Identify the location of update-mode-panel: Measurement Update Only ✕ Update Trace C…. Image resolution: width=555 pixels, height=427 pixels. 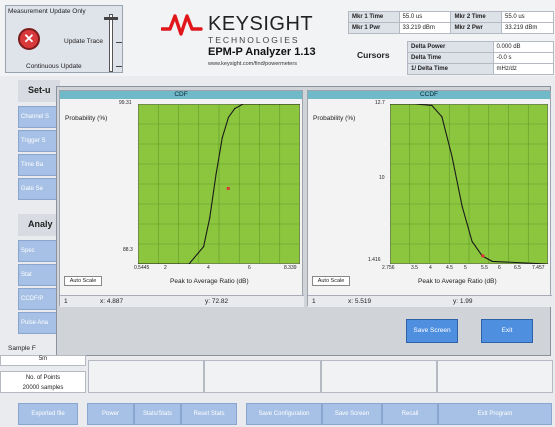
(64, 39).